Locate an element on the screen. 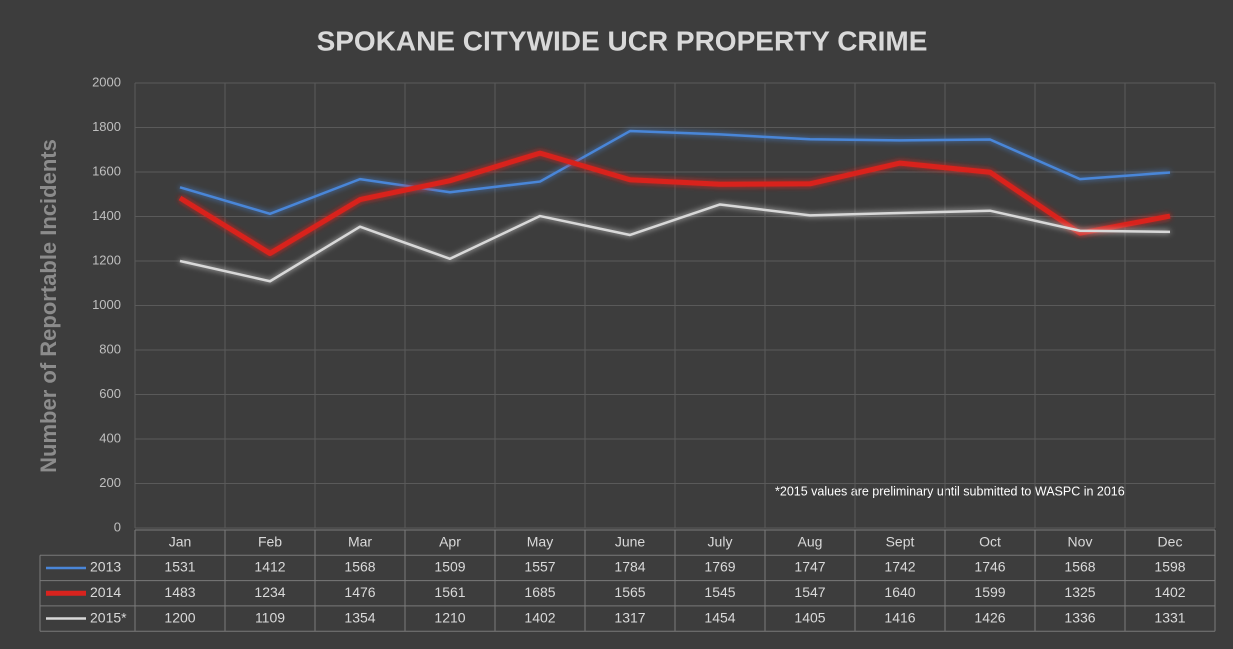  x-tick-label: Sept is located at coordinates (900, 541).